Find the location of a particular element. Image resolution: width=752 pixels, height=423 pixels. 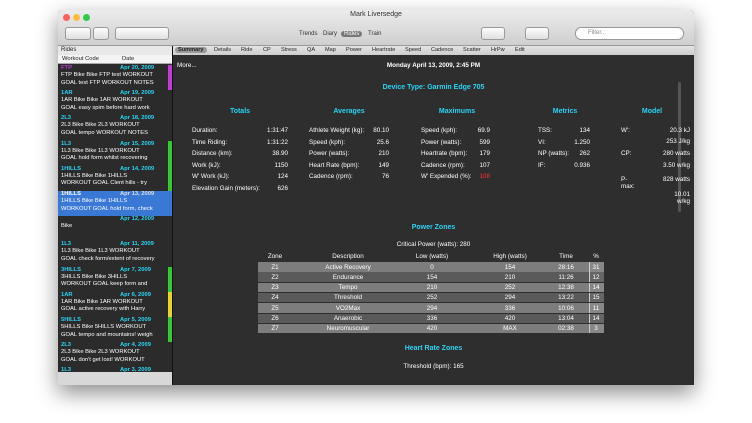

metric-value: 76 is located at coordinates (385, 177).